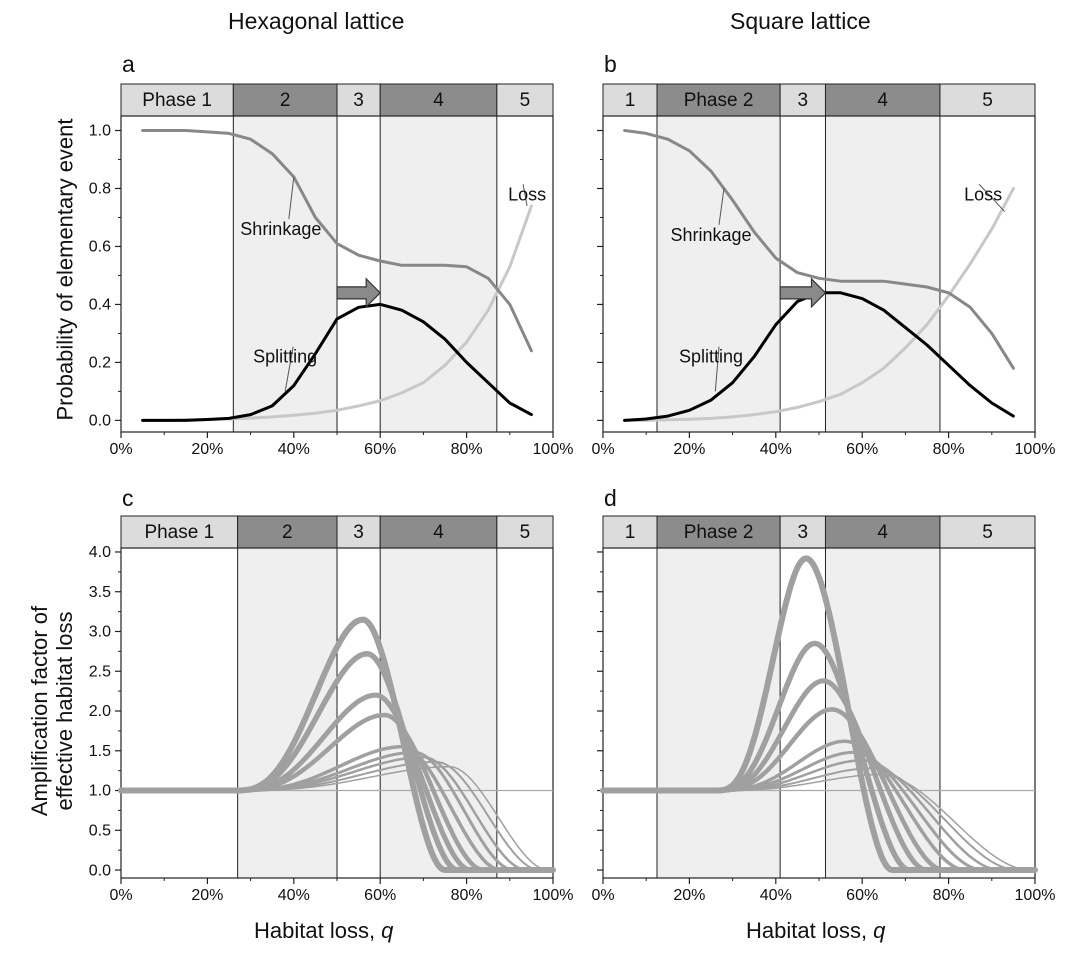 This screenshot has width=1074, height=955. What do you see at coordinates (128, 64) in the screenshot?
I see `panel-letter-a: a` at bounding box center [128, 64].